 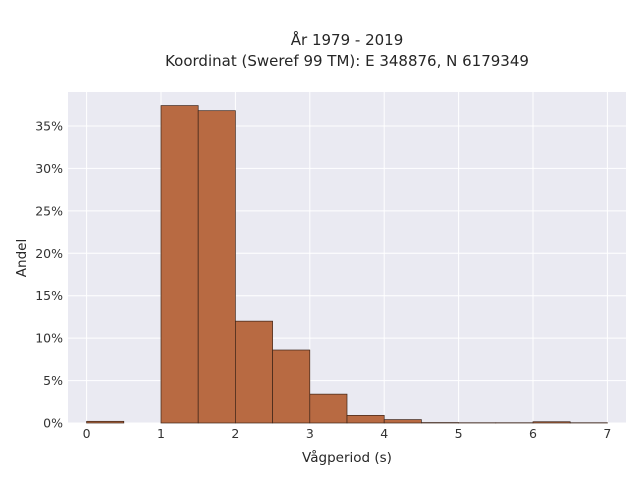 What do you see at coordinates (49, 125) in the screenshot?
I see `y-tick-label: 35%` at bounding box center [49, 125].